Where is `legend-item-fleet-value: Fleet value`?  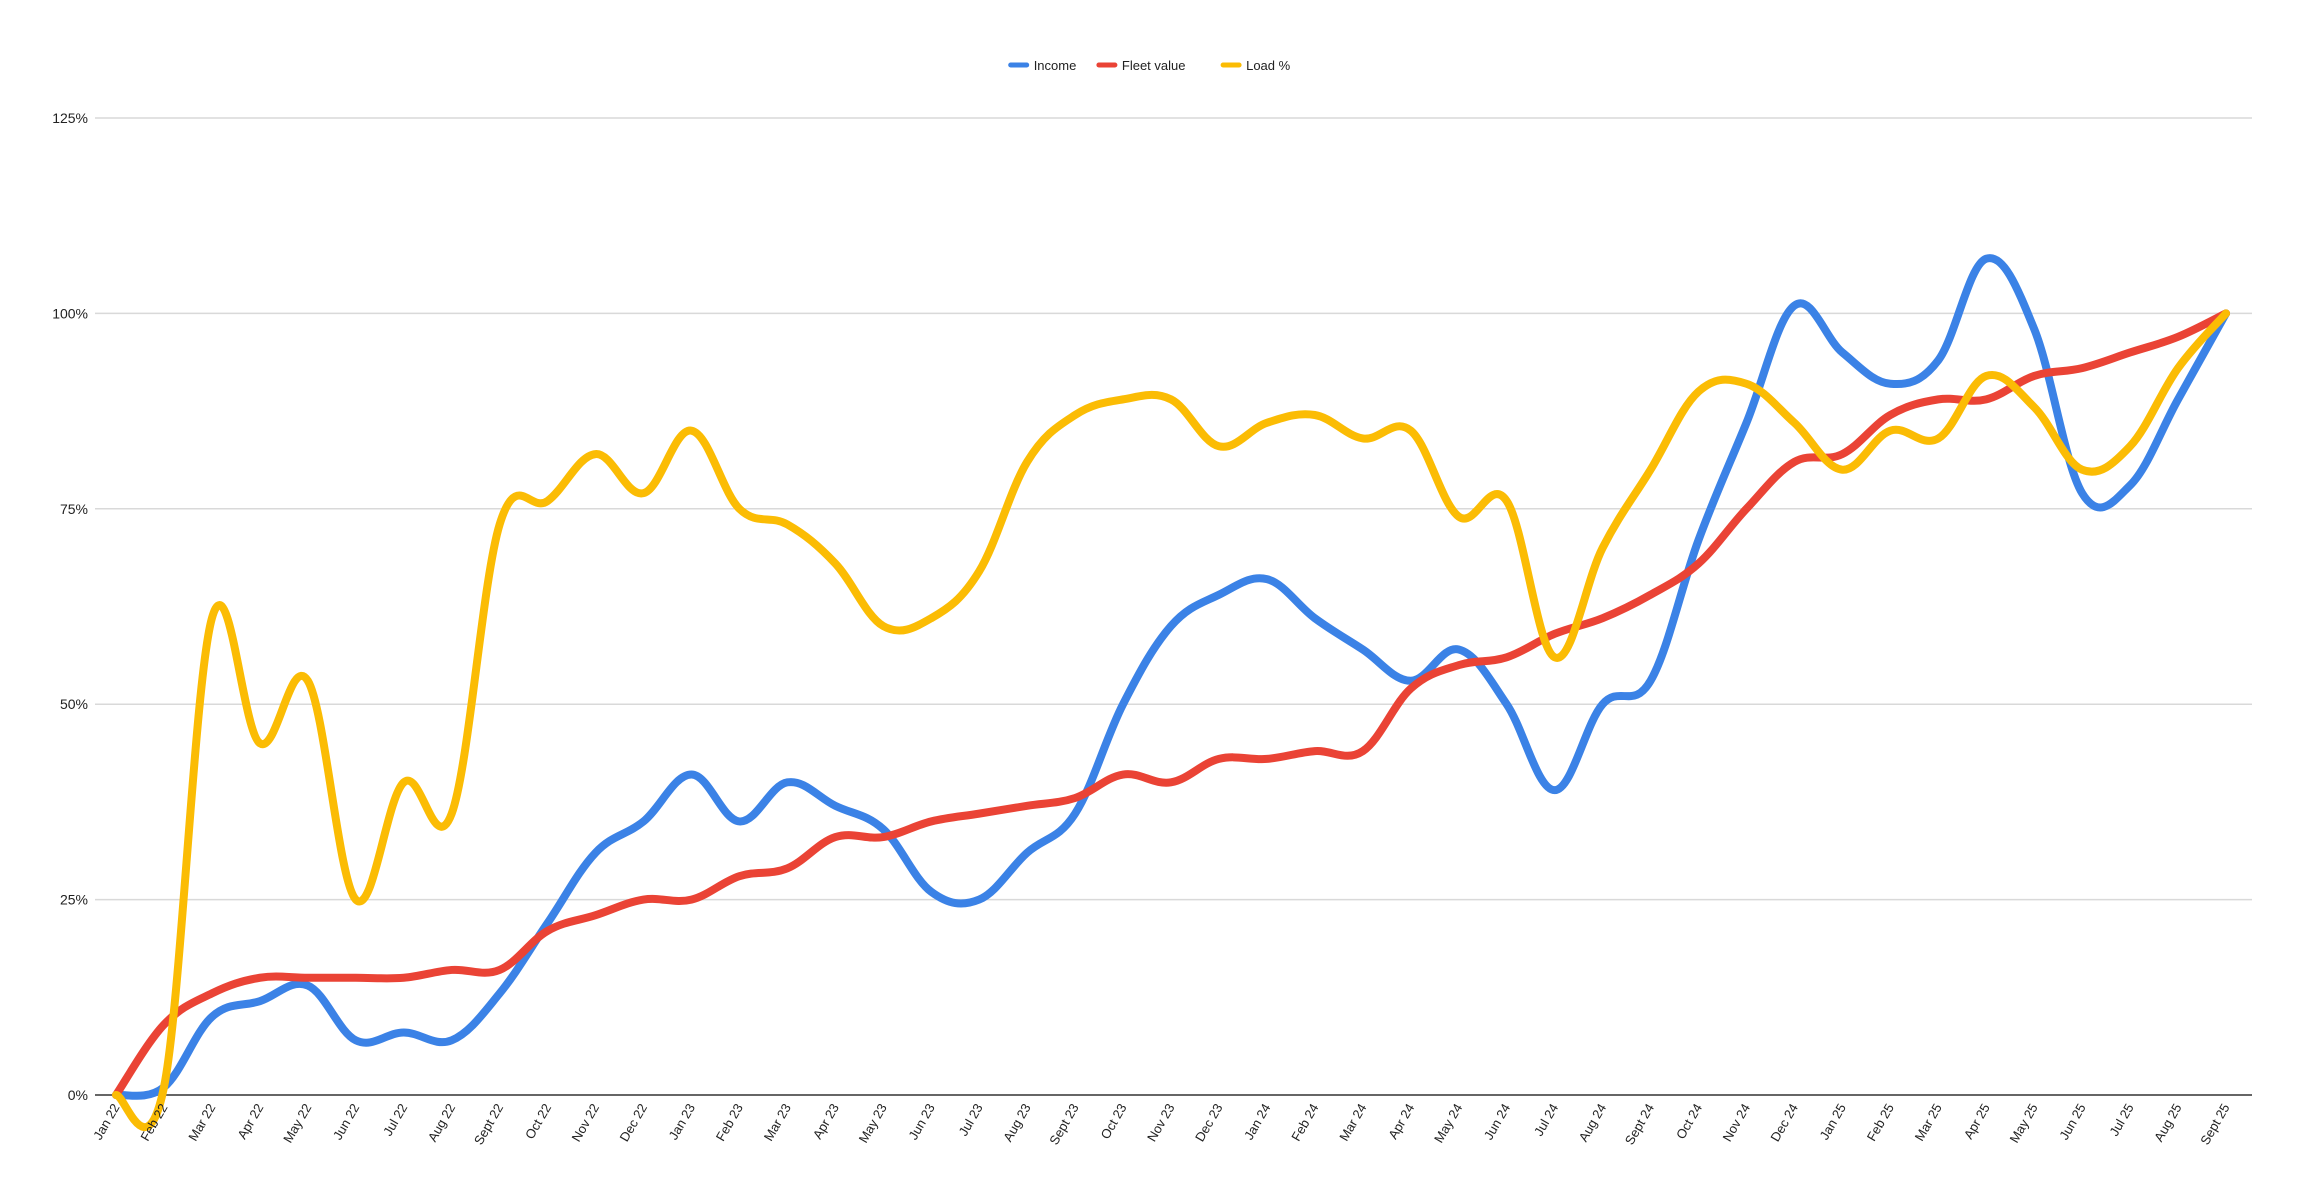 legend-item-fleet-value: Fleet value is located at coordinates (1141, 65).